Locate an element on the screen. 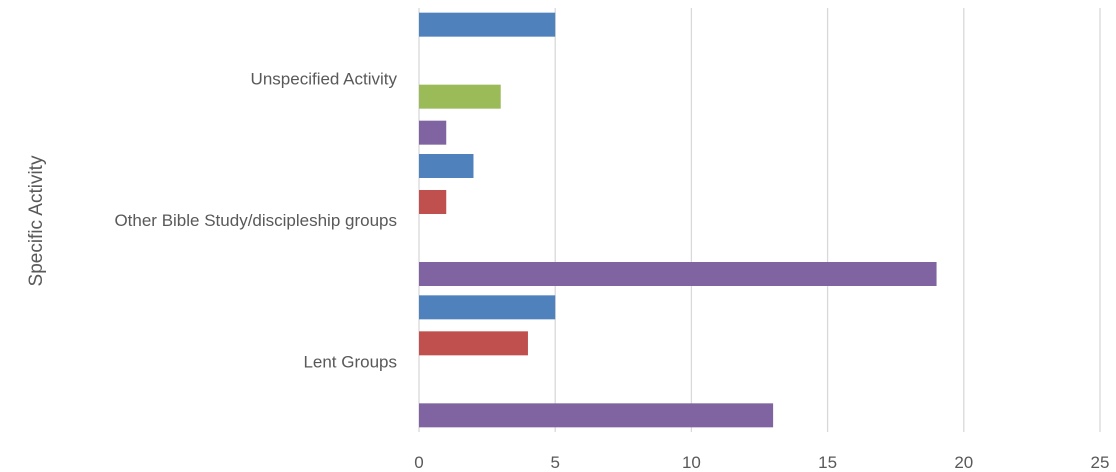  x-tick-label: 0 is located at coordinates (418, 462).